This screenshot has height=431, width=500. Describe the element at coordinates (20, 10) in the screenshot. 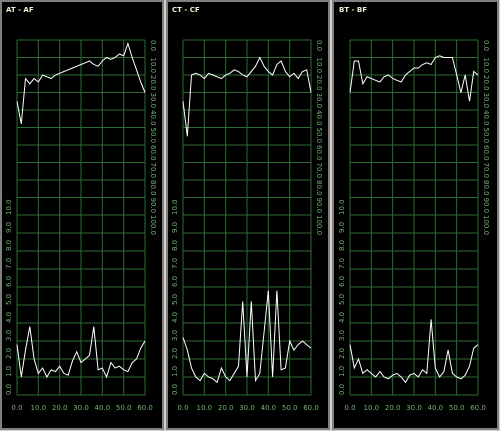

I see `panel-title: AT - AF` at that location.